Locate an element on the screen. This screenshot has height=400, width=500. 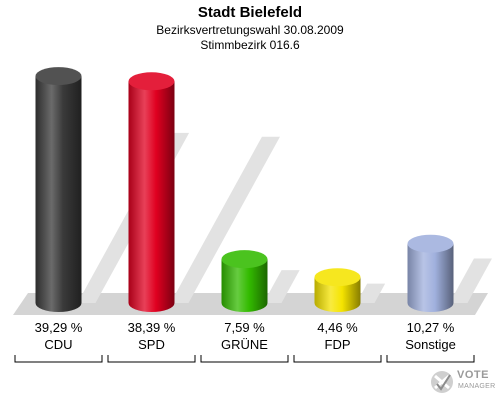
bar-fdp is located at coordinates (337, 294).